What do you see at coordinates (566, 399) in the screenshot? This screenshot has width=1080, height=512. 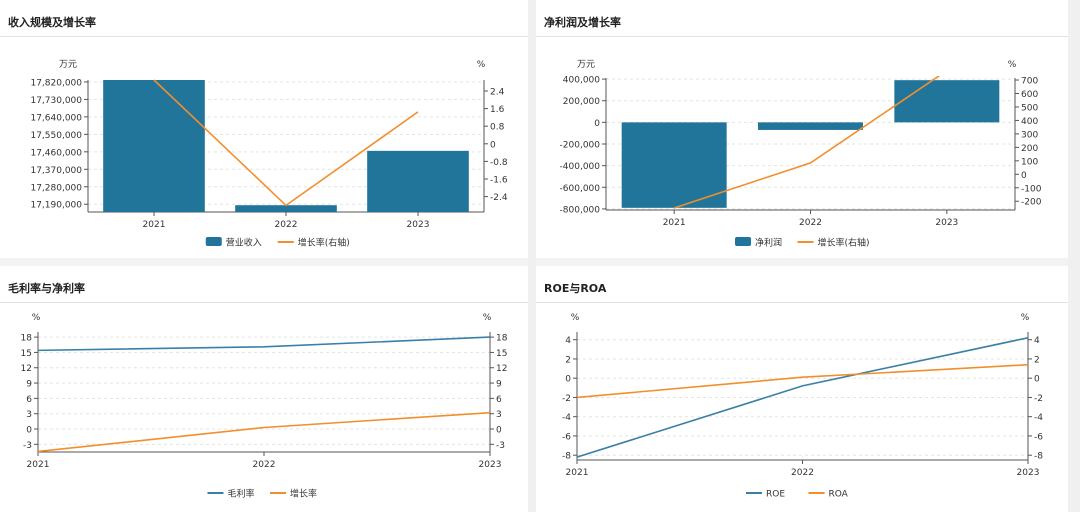 I see `y-tick-label-left: -2` at bounding box center [566, 399].